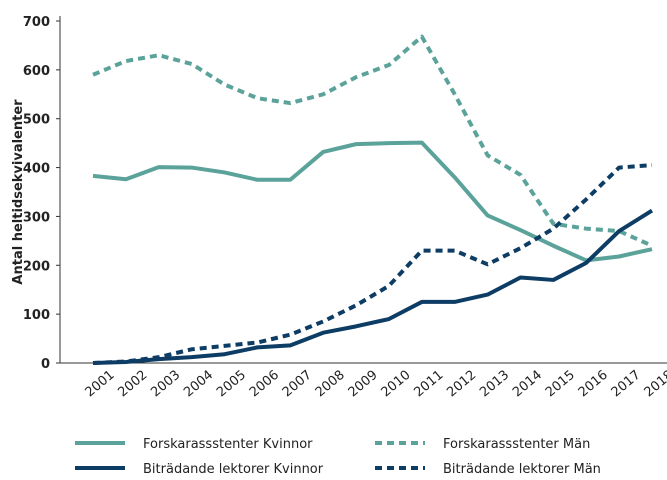 The image size is (667, 480). I want to click on x-tick-label: 2002, so click(132, 384).